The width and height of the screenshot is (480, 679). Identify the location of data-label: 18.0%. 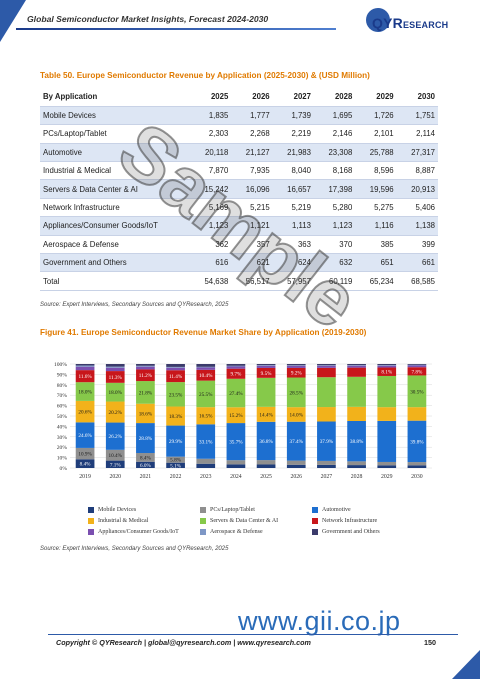
(85, 393).